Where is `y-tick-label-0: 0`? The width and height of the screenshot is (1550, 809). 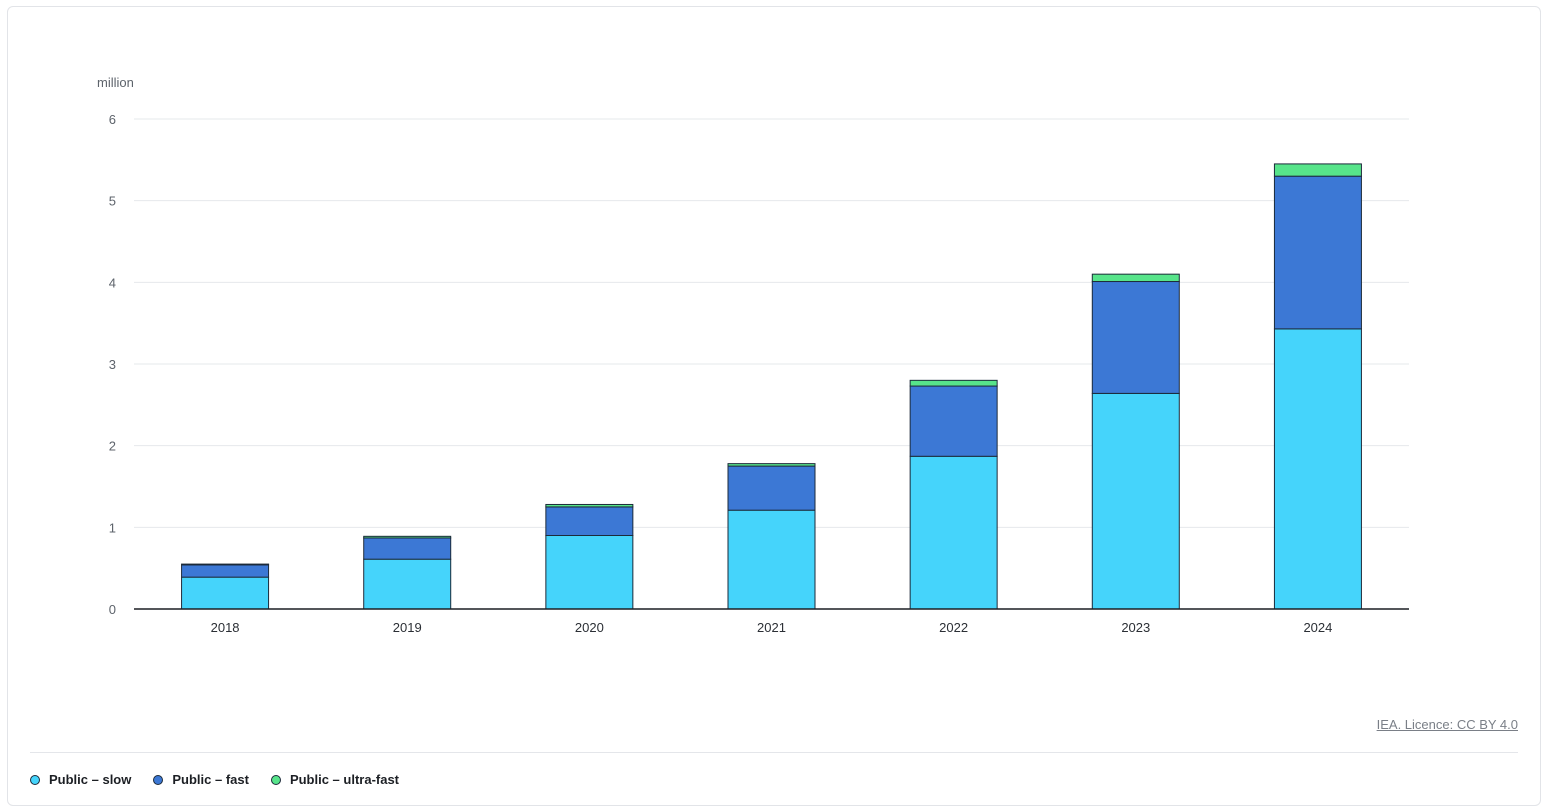
y-tick-label-0: 0 is located at coordinates (112, 609).